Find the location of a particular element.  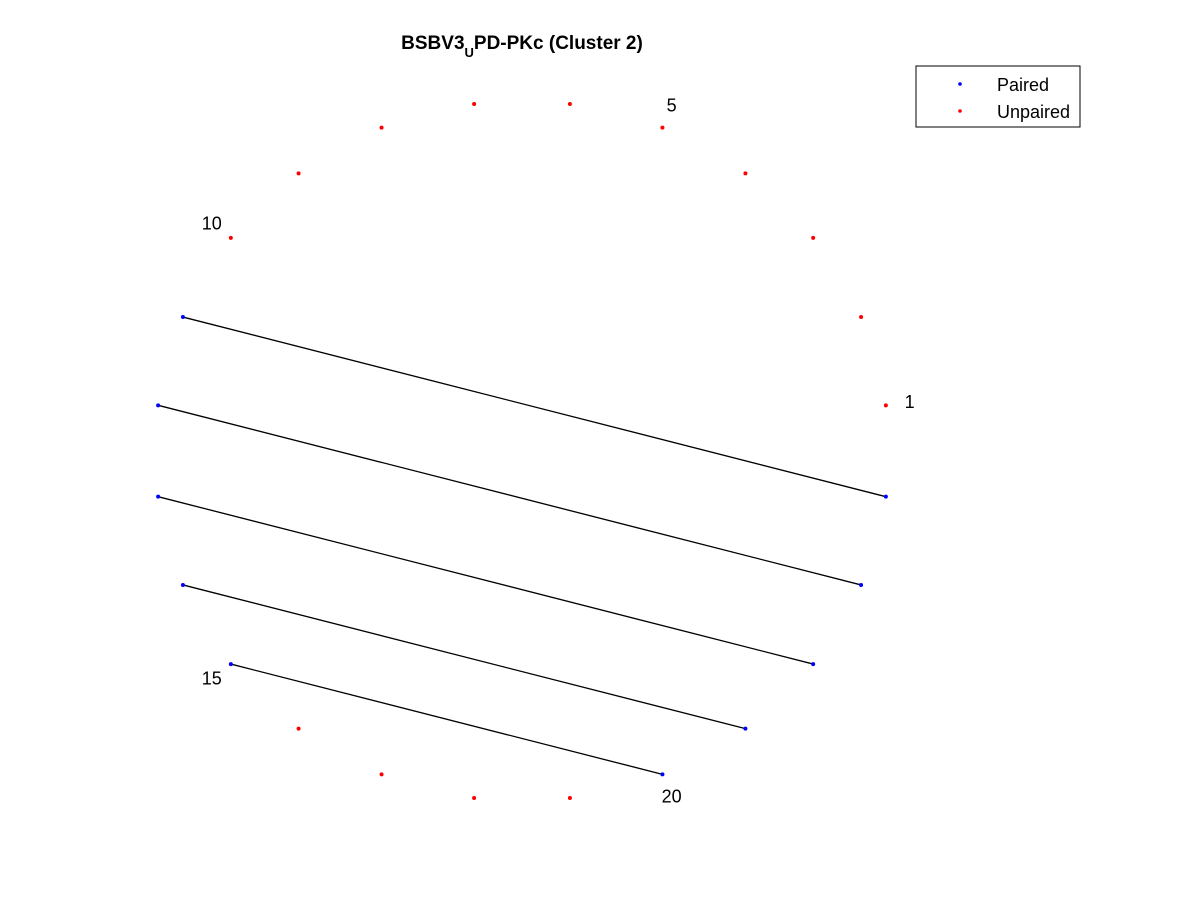

position-label-15: 15 is located at coordinates (212, 679).